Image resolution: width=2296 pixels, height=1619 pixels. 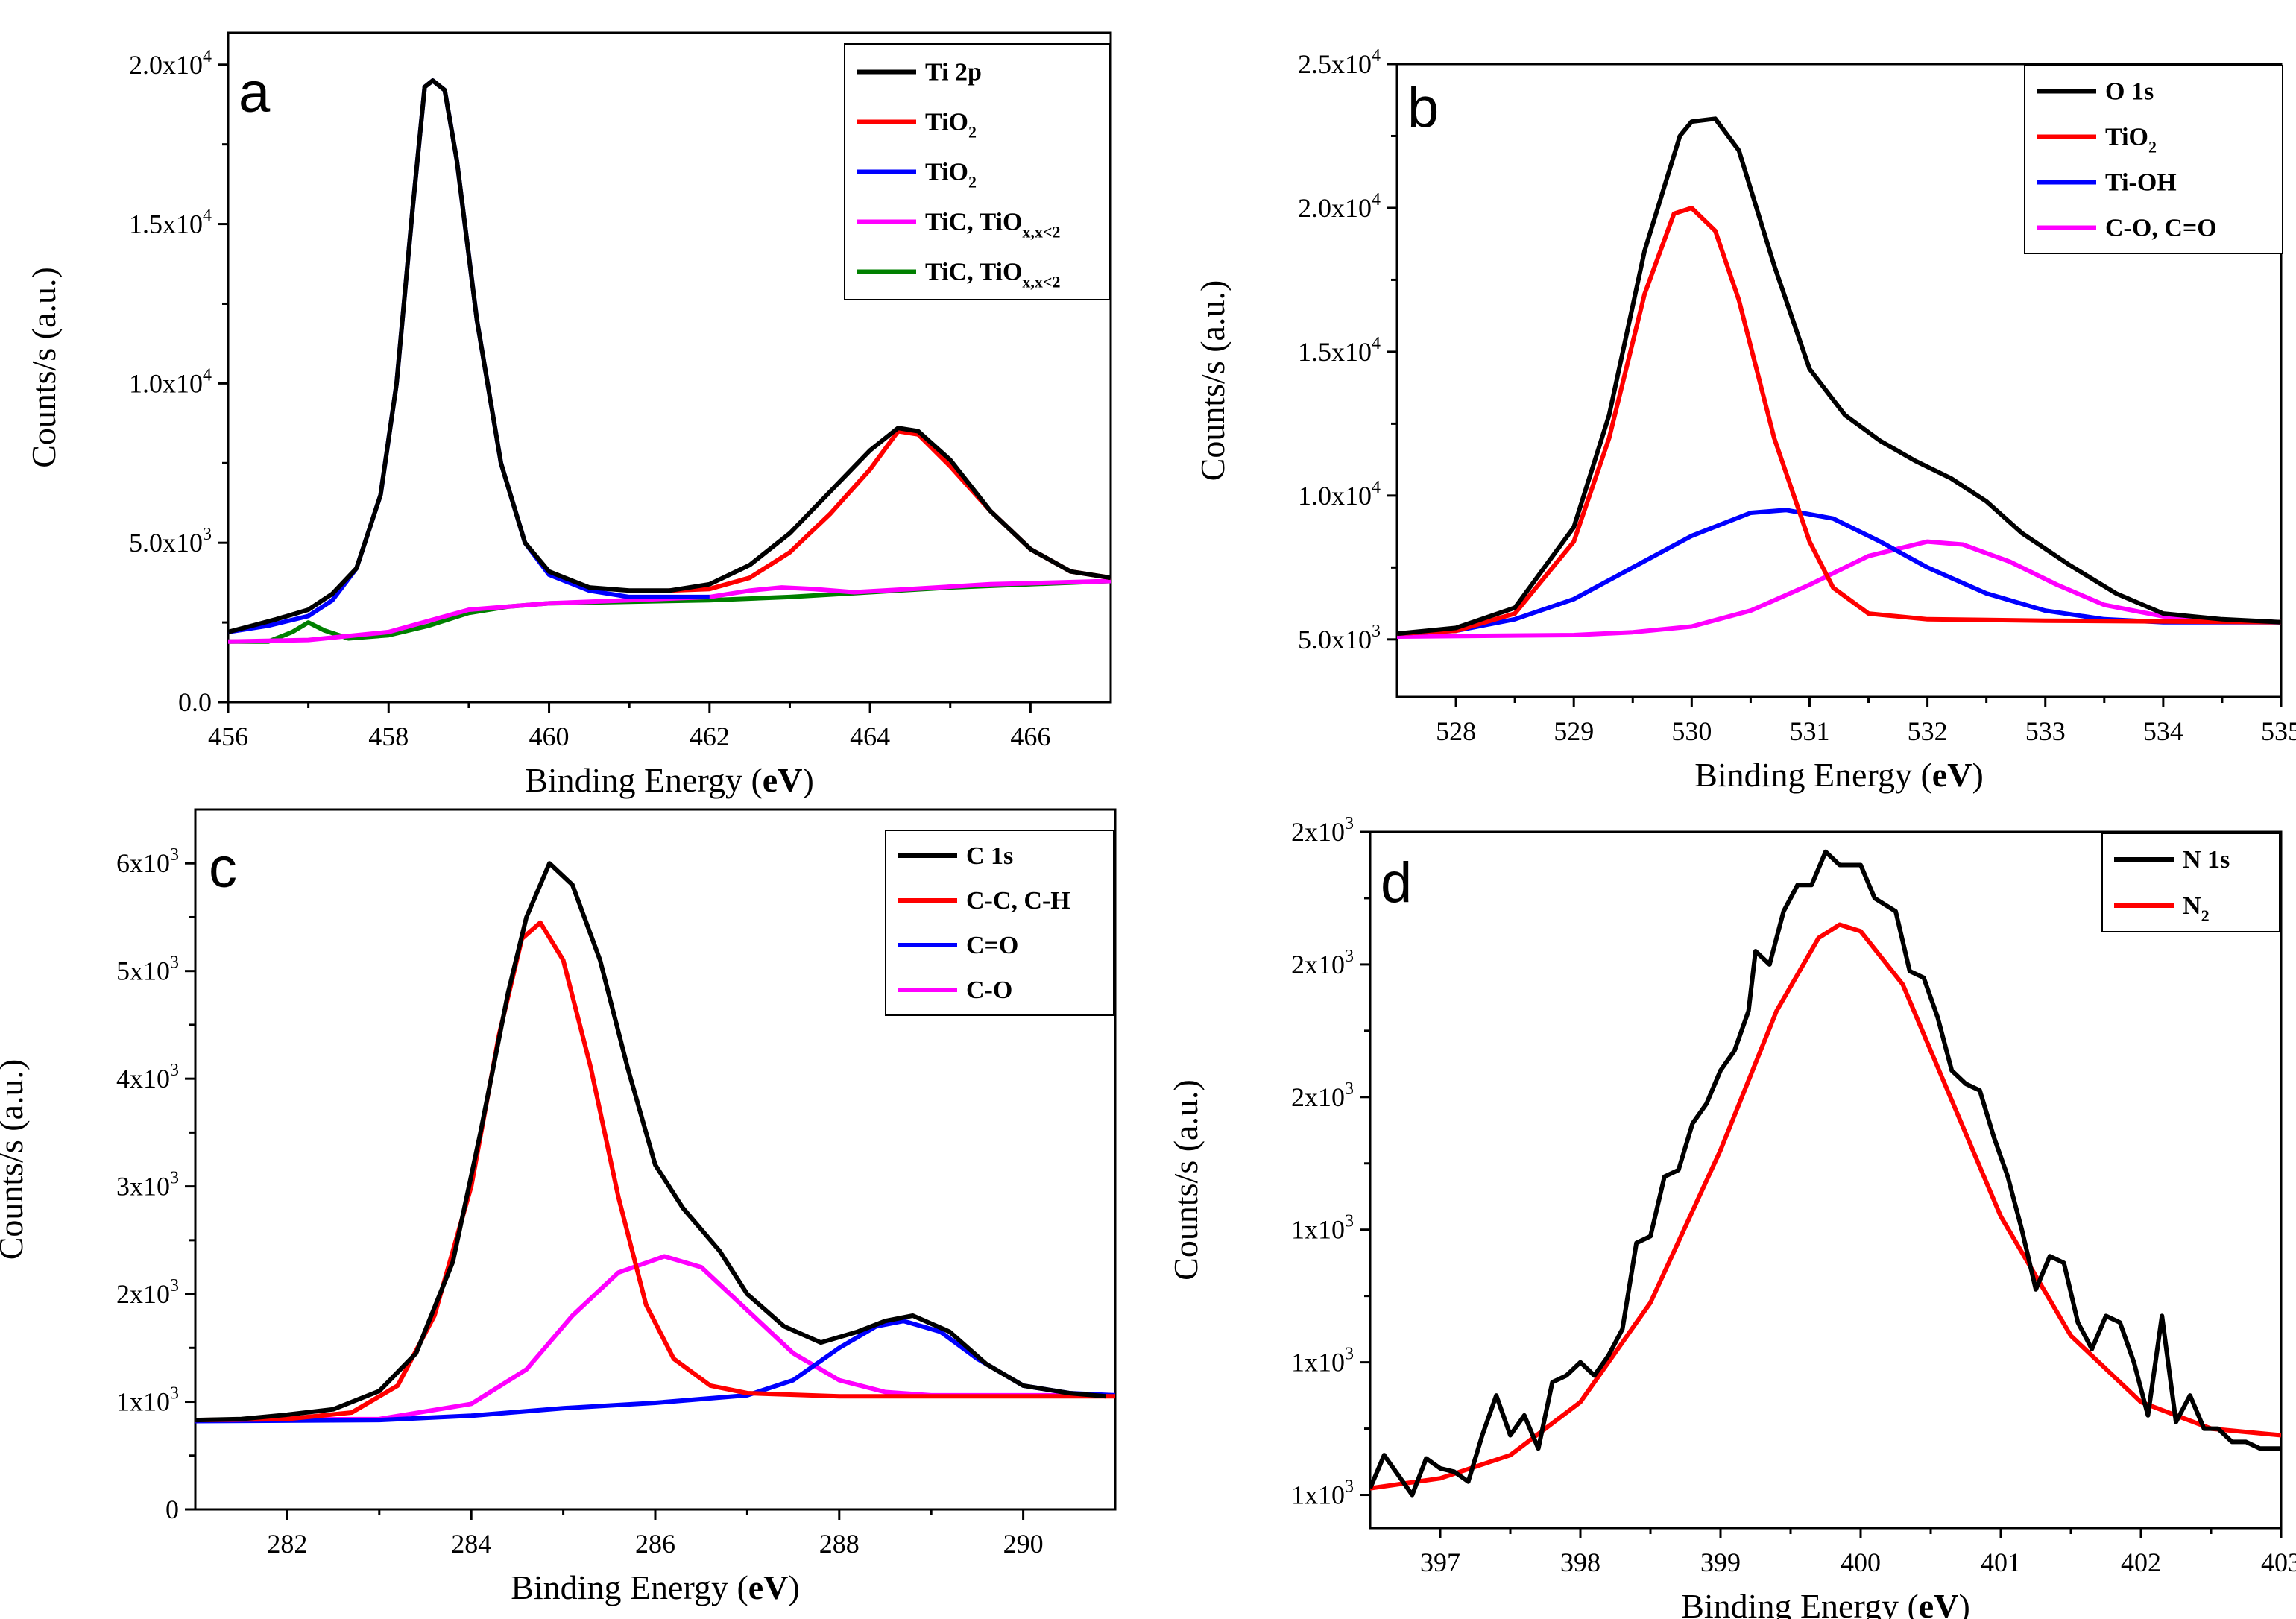 What do you see at coordinates (2001, 1562) in the screenshot?
I see `x-tick-label: 401` at bounding box center [2001, 1562].